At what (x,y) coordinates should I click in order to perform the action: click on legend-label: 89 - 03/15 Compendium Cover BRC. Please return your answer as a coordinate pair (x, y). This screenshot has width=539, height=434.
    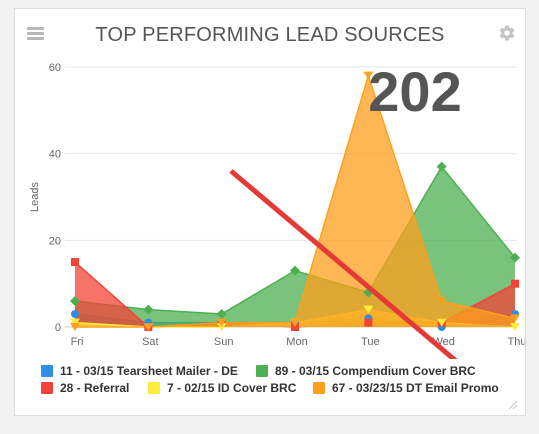
    Looking at the image, I should click on (375, 371).